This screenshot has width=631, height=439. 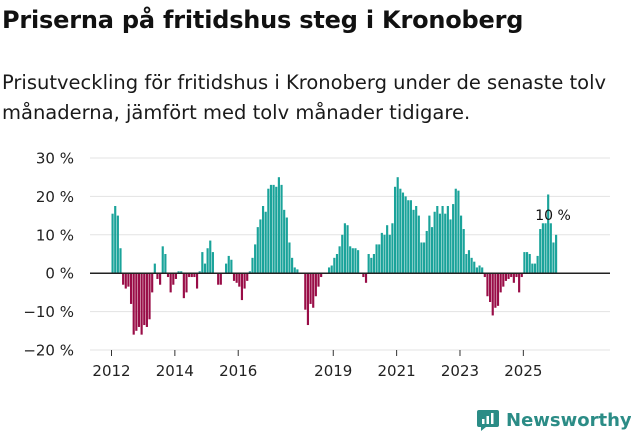 What do you see at coordinates (333, 371) in the screenshot?
I see `x-tick-label: 2019` at bounding box center [333, 371].